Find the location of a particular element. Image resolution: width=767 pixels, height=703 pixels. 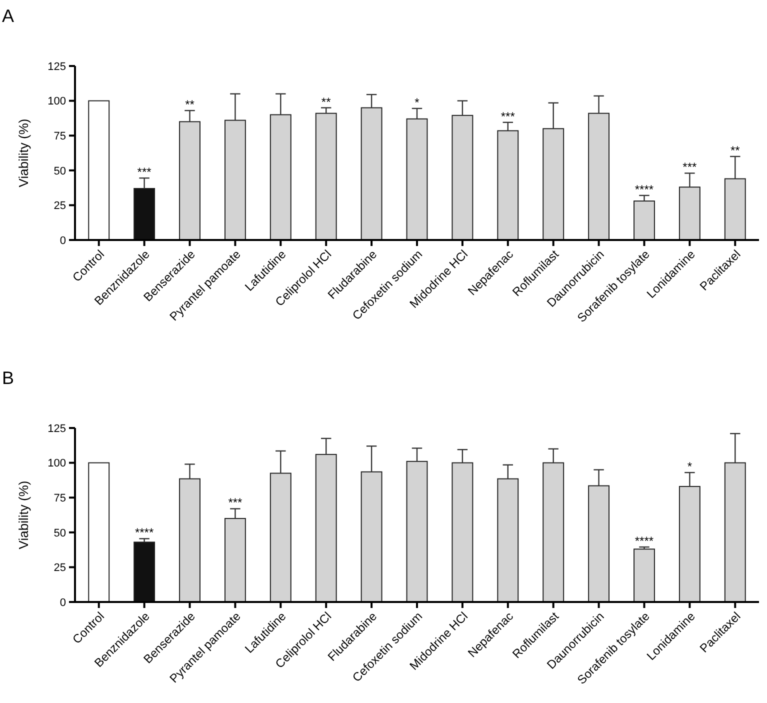

chart-title: A is located at coordinates (8, 16).